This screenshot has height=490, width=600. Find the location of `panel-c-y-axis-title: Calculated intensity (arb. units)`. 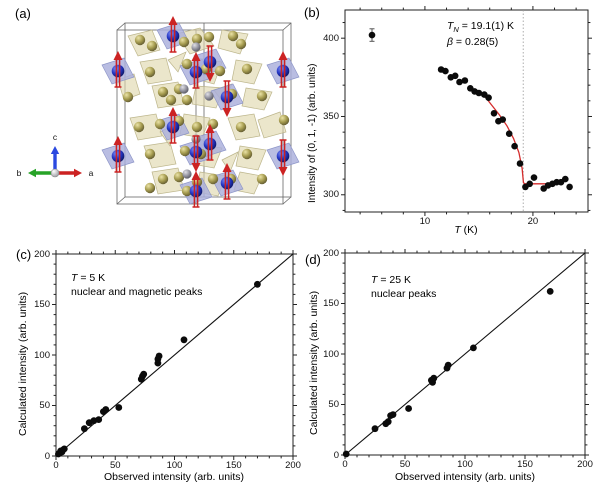

panel-c-y-axis-title: Calculated intensity (arb. units) is located at coordinates (23, 363).